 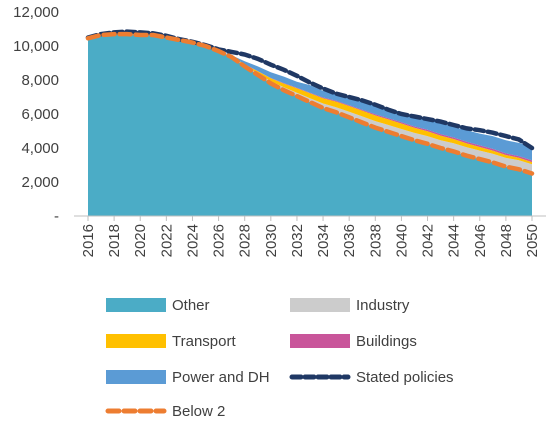 I want to click on y-tick-label: 10,000, so click(x=36, y=46).